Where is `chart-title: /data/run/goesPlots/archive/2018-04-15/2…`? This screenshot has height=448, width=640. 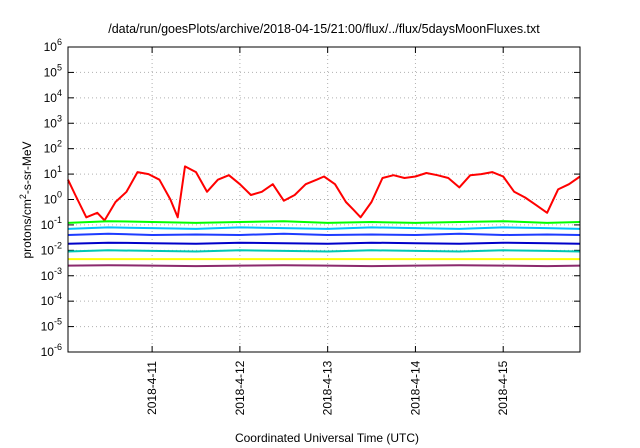 chart-title: /data/run/goesPlots/archive/2018-04-15/2… is located at coordinates (324, 29).